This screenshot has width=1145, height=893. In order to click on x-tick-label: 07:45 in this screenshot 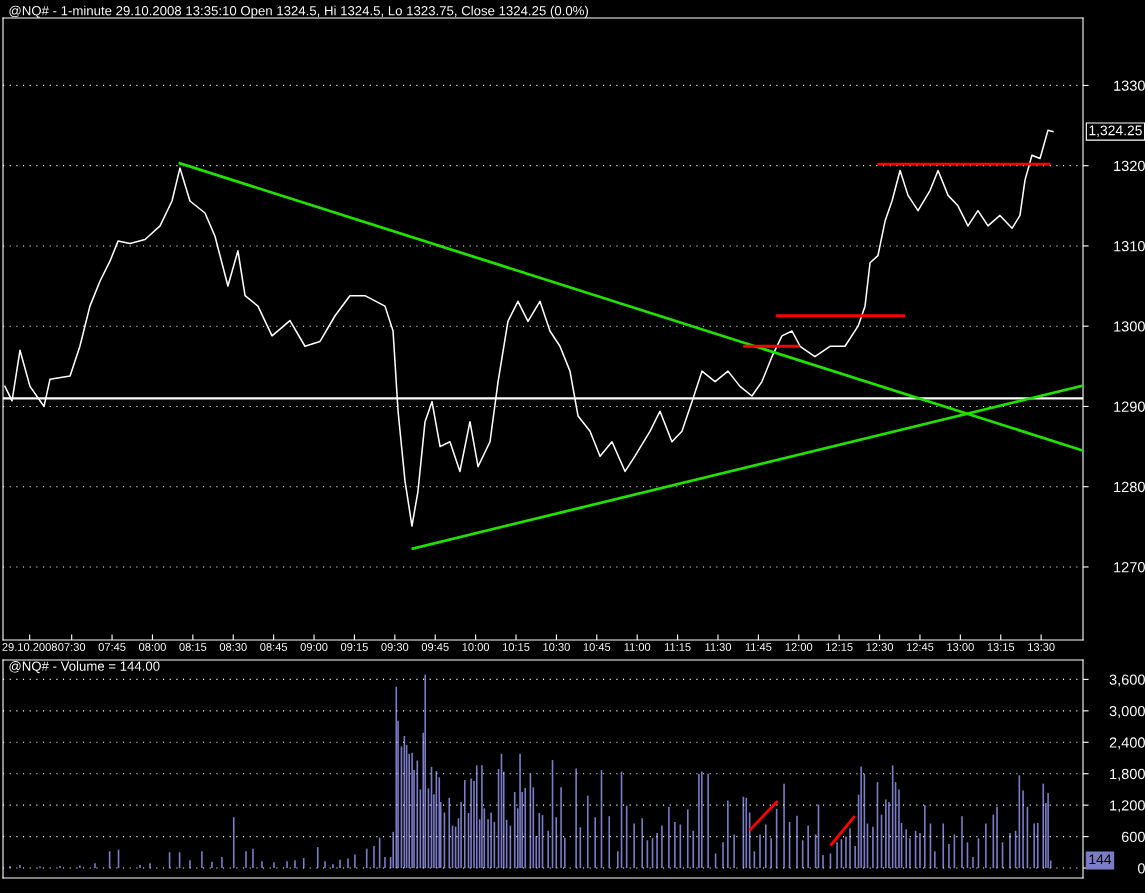, I will do `click(112, 647)`.